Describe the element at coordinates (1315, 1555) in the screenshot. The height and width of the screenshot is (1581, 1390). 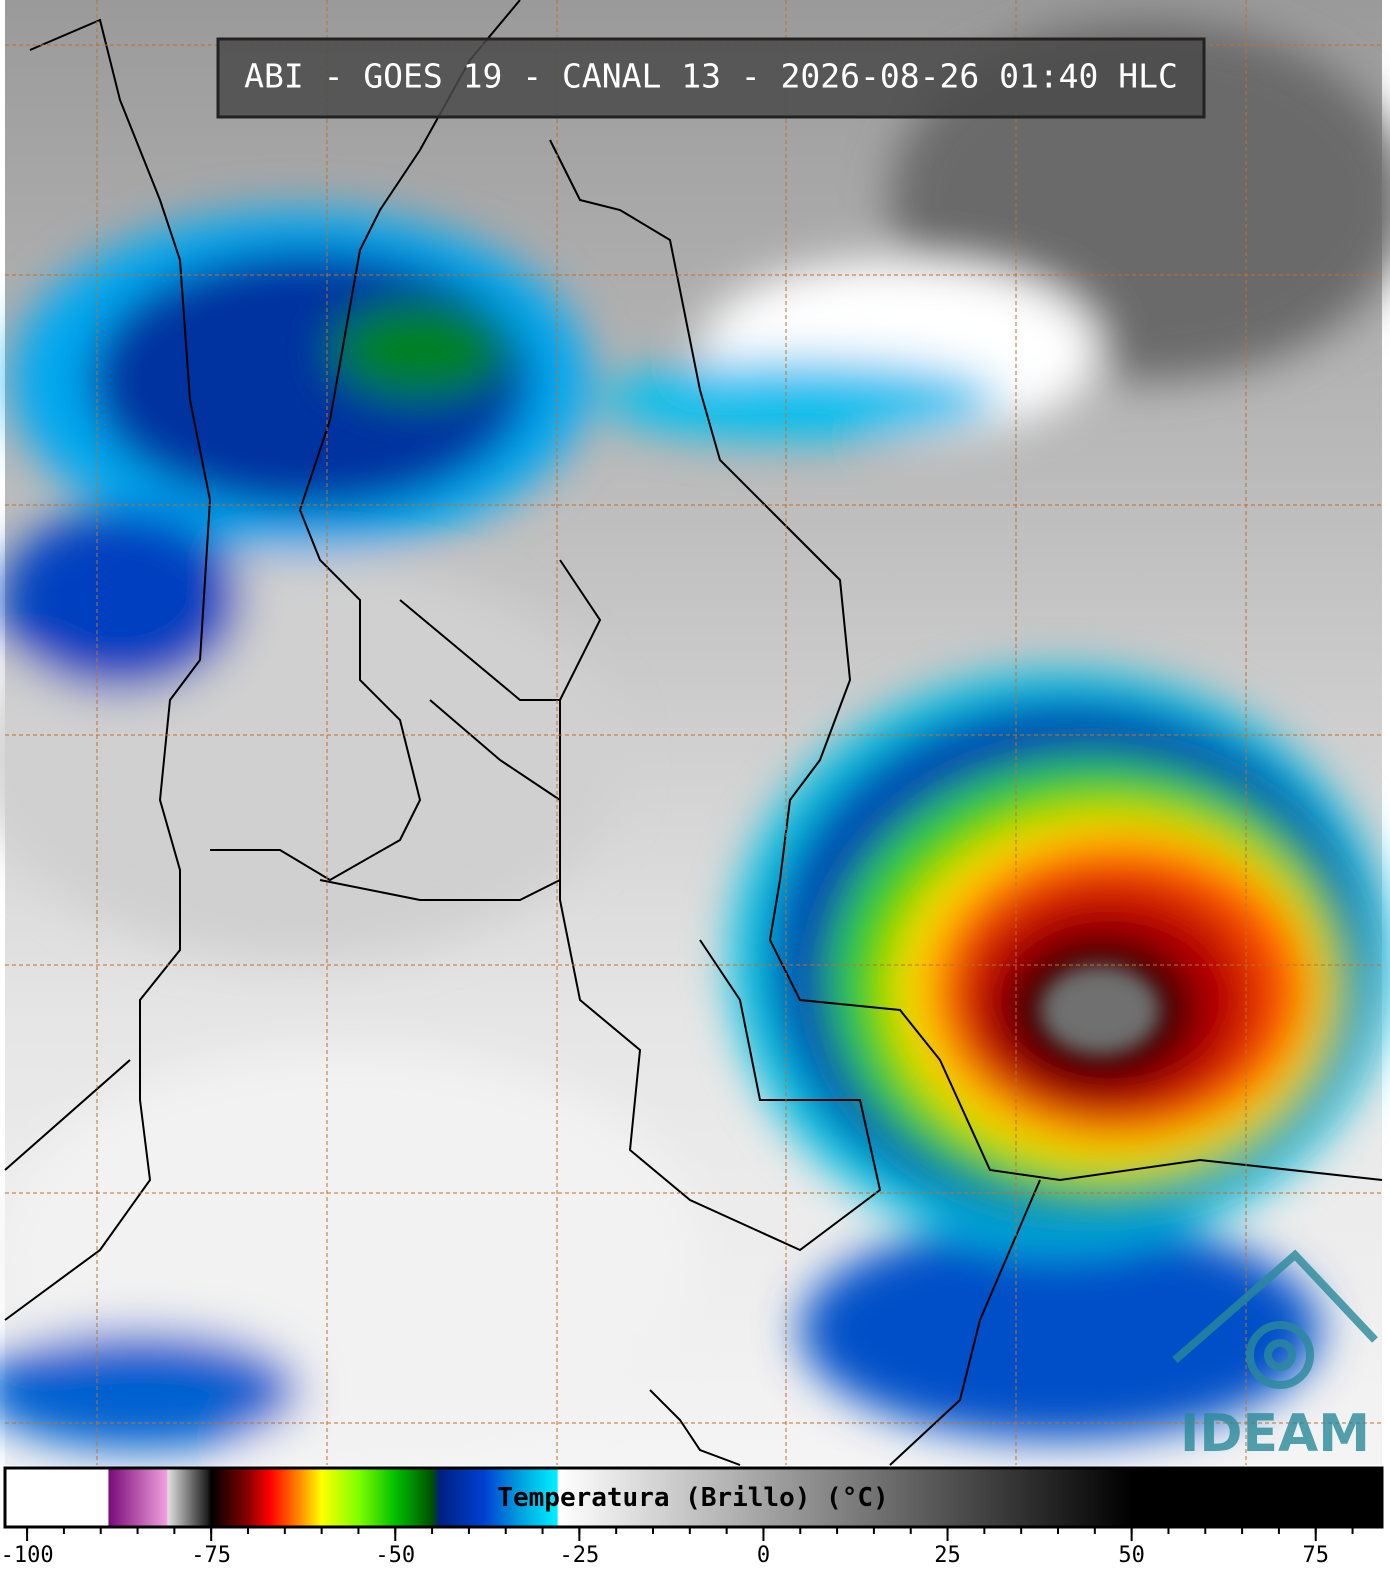
I see `tick-label: 75` at that location.